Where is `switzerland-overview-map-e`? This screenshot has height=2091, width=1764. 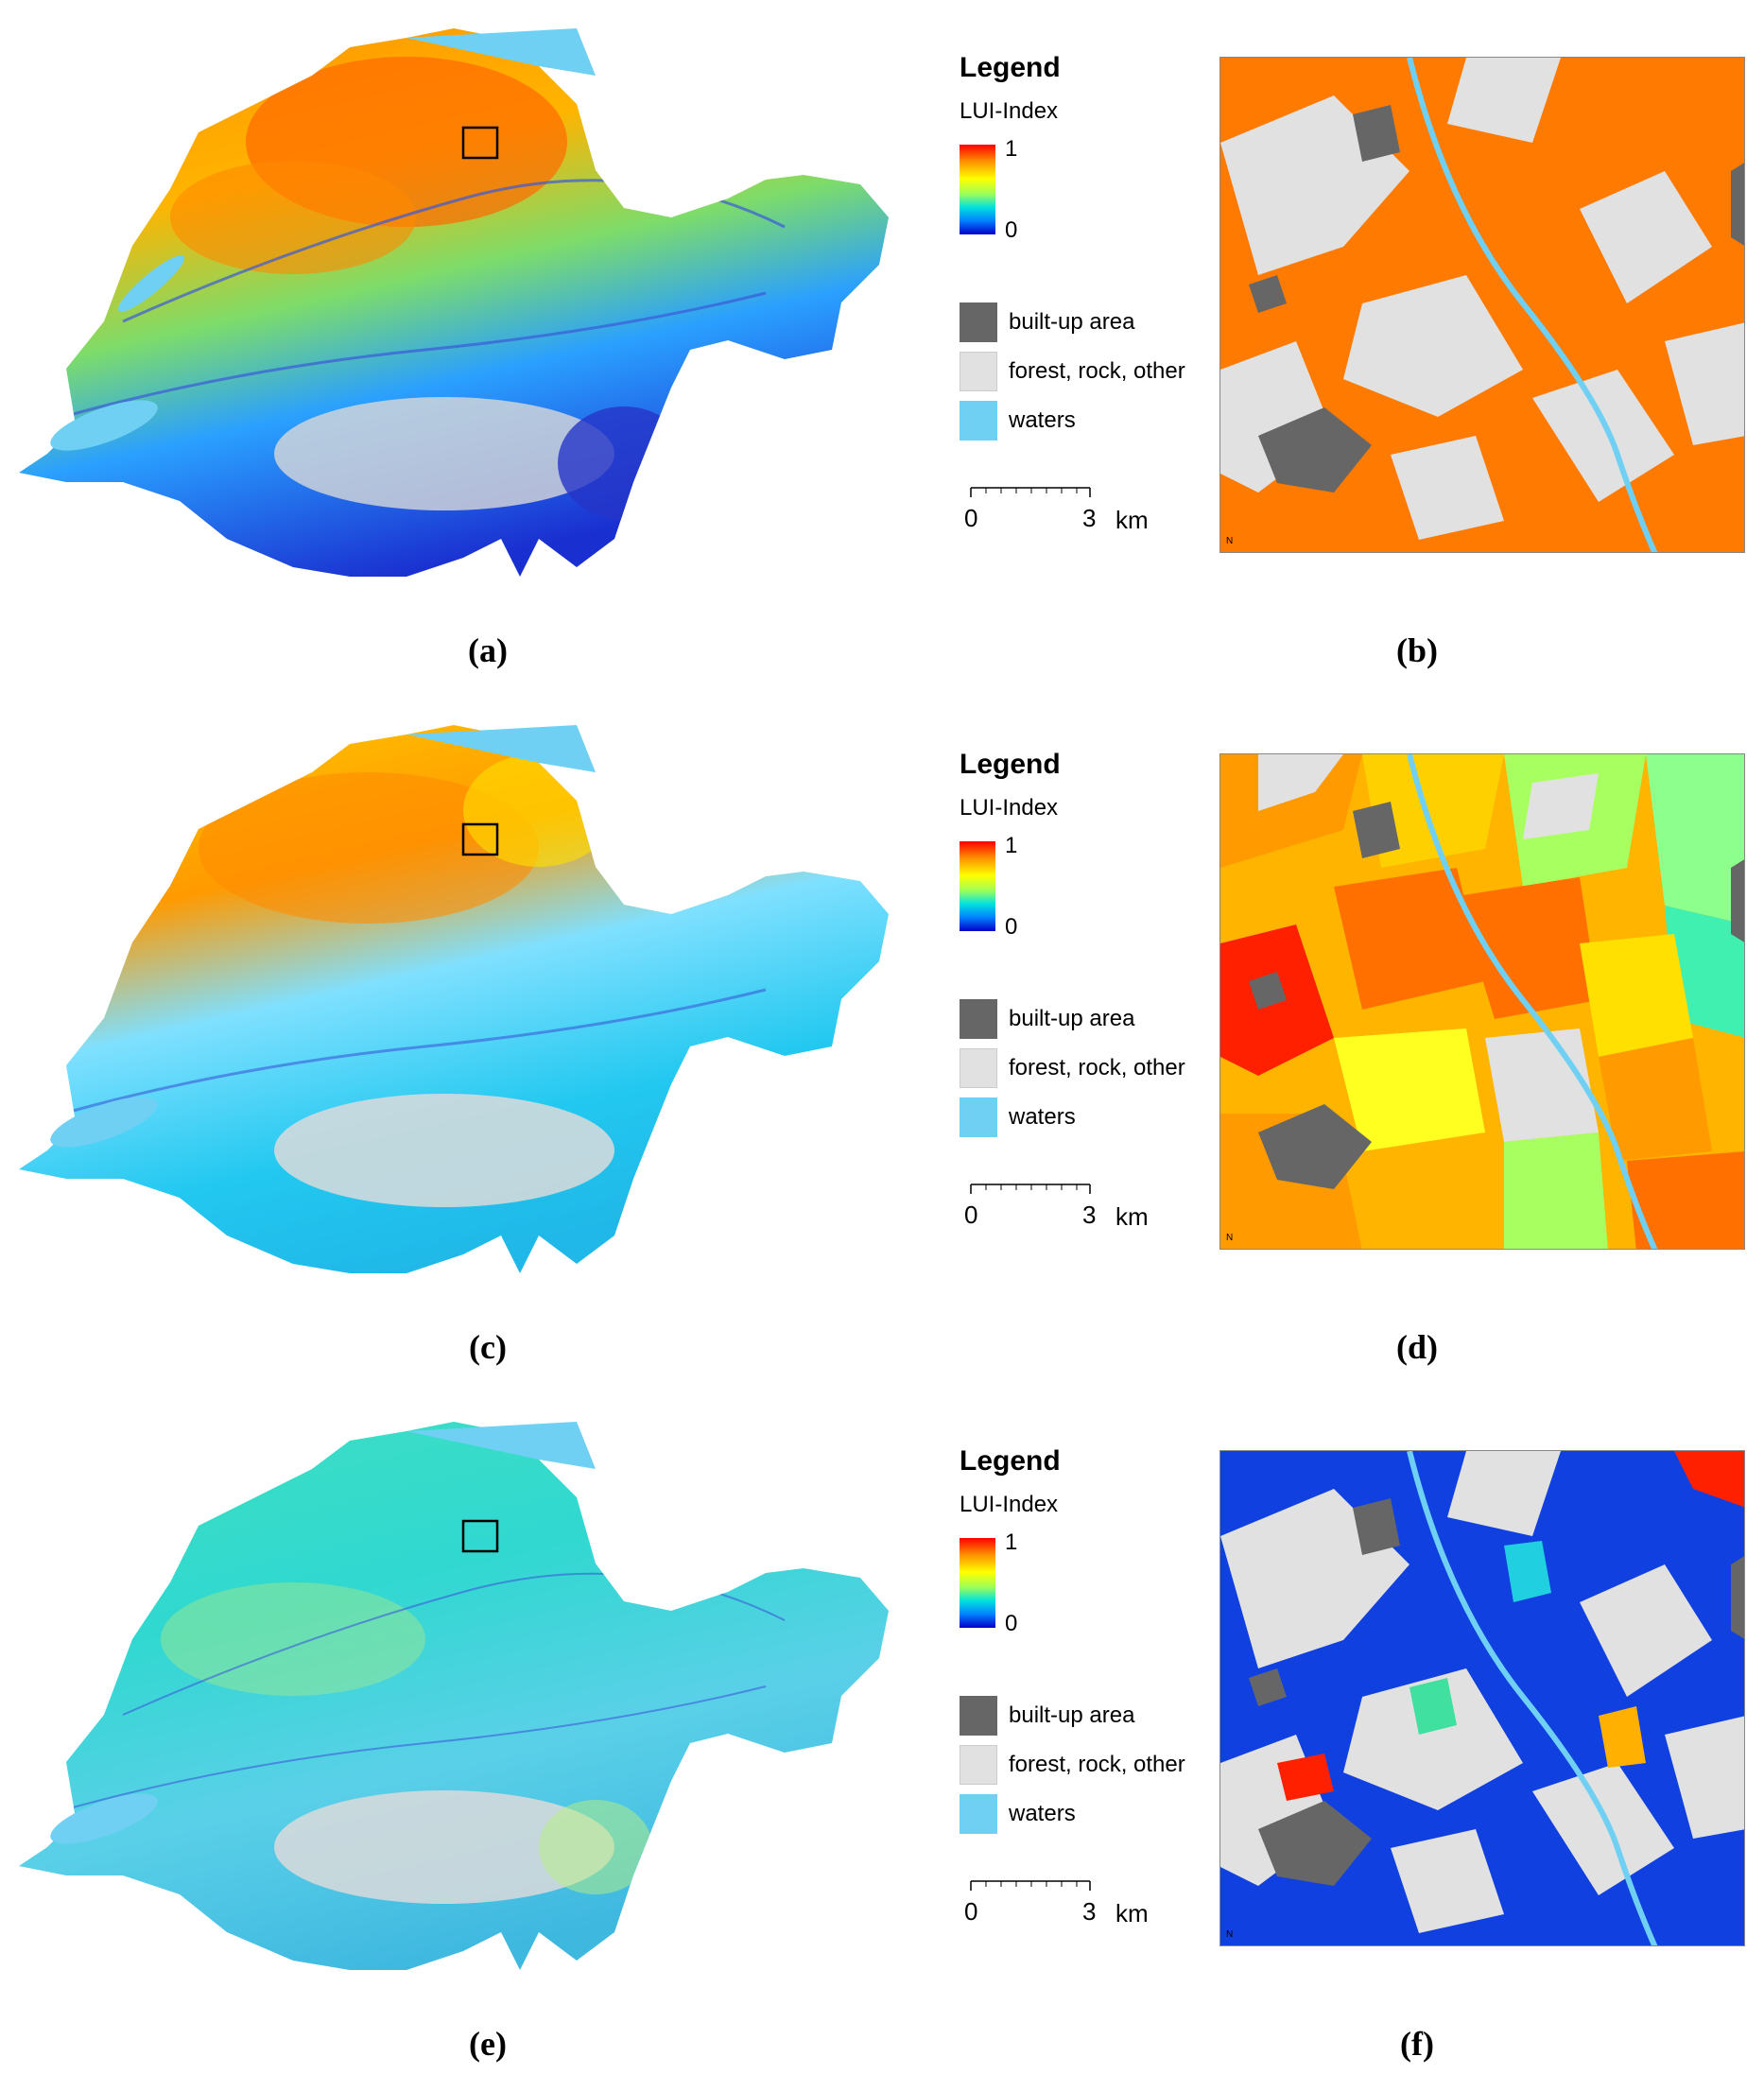 switzerland-overview-map-e is located at coordinates (454, 1696).